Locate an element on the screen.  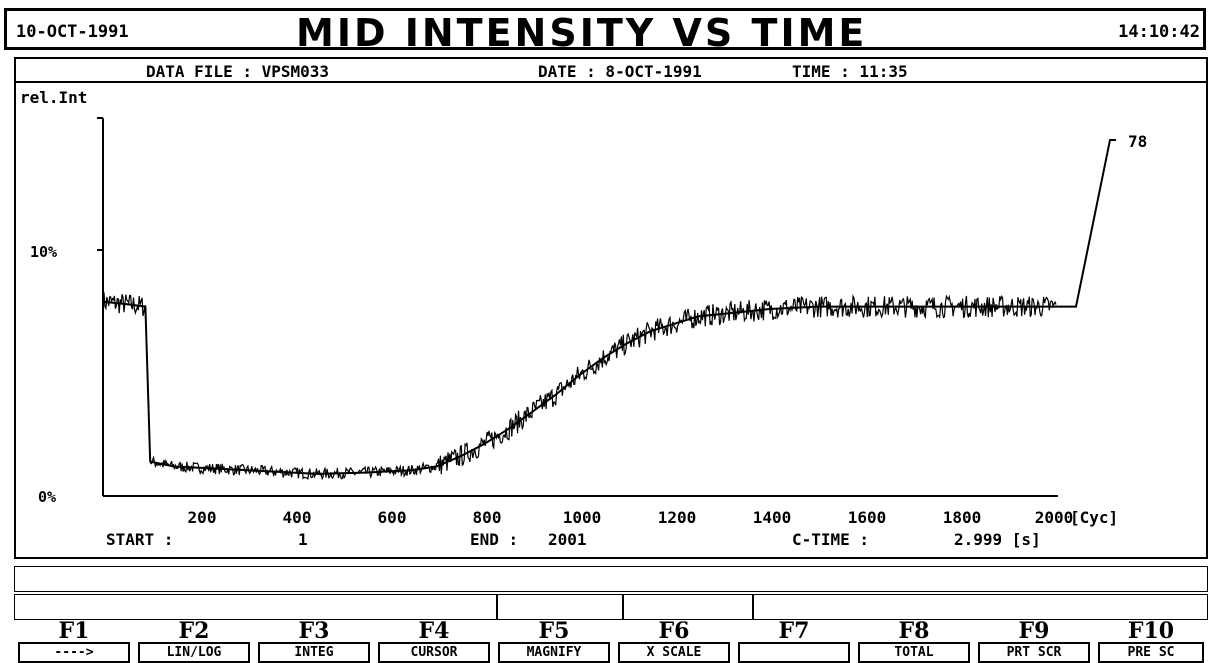
start-label: START : is located at coordinates (140, 539).